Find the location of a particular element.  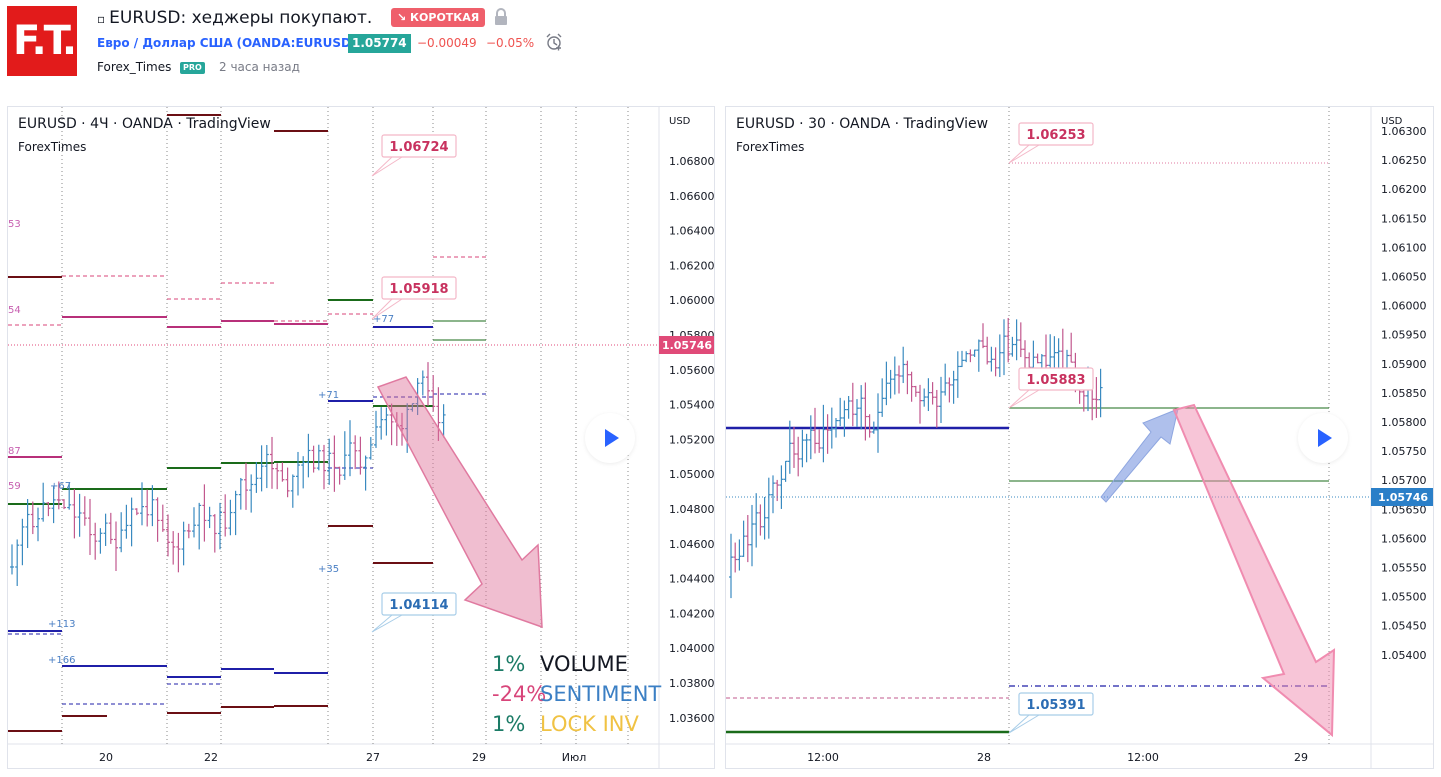

time-axis-label: 20 is located at coordinates (106, 757).